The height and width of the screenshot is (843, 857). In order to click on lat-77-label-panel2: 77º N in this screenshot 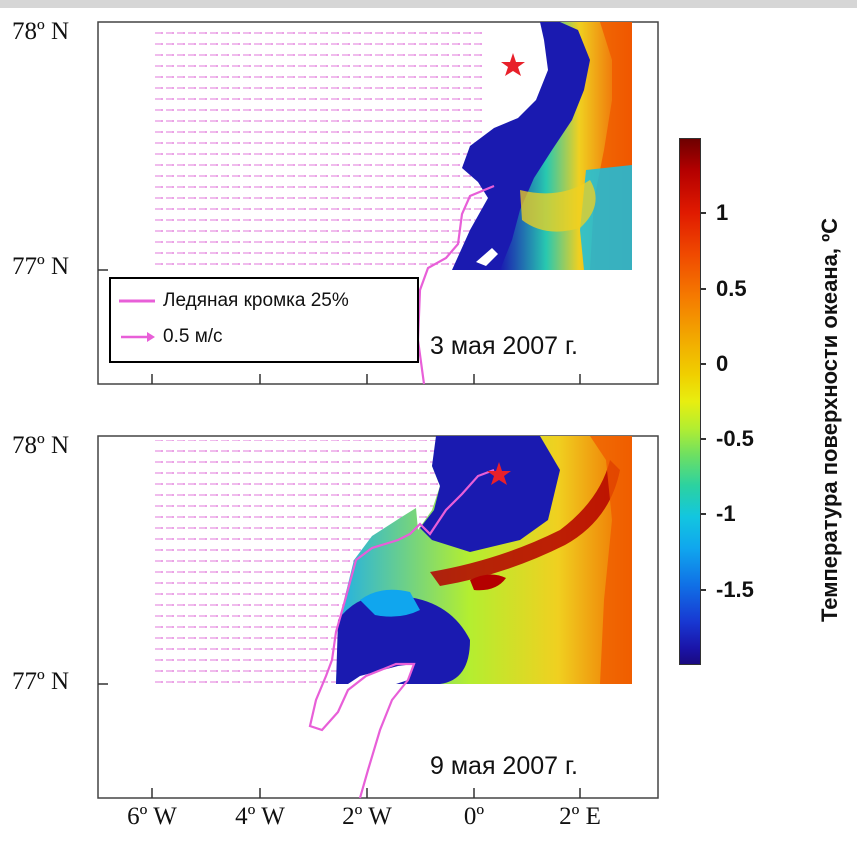, I will do `click(41, 681)`.